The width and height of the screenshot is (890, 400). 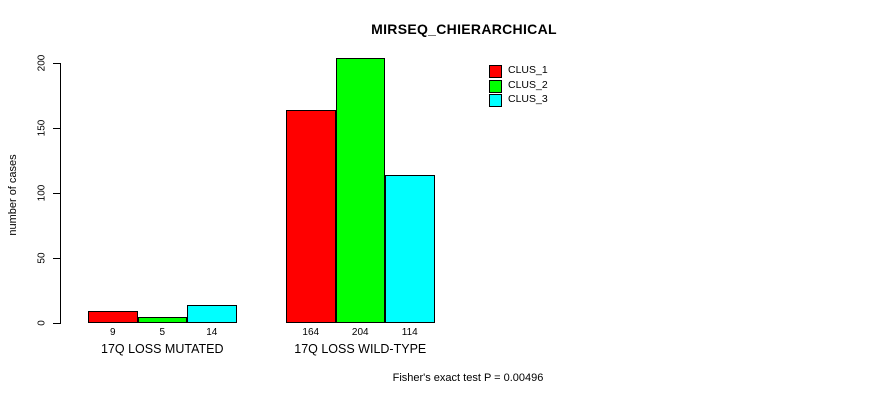 What do you see at coordinates (311, 332) in the screenshot?
I see `bar-value-label: 164` at bounding box center [311, 332].